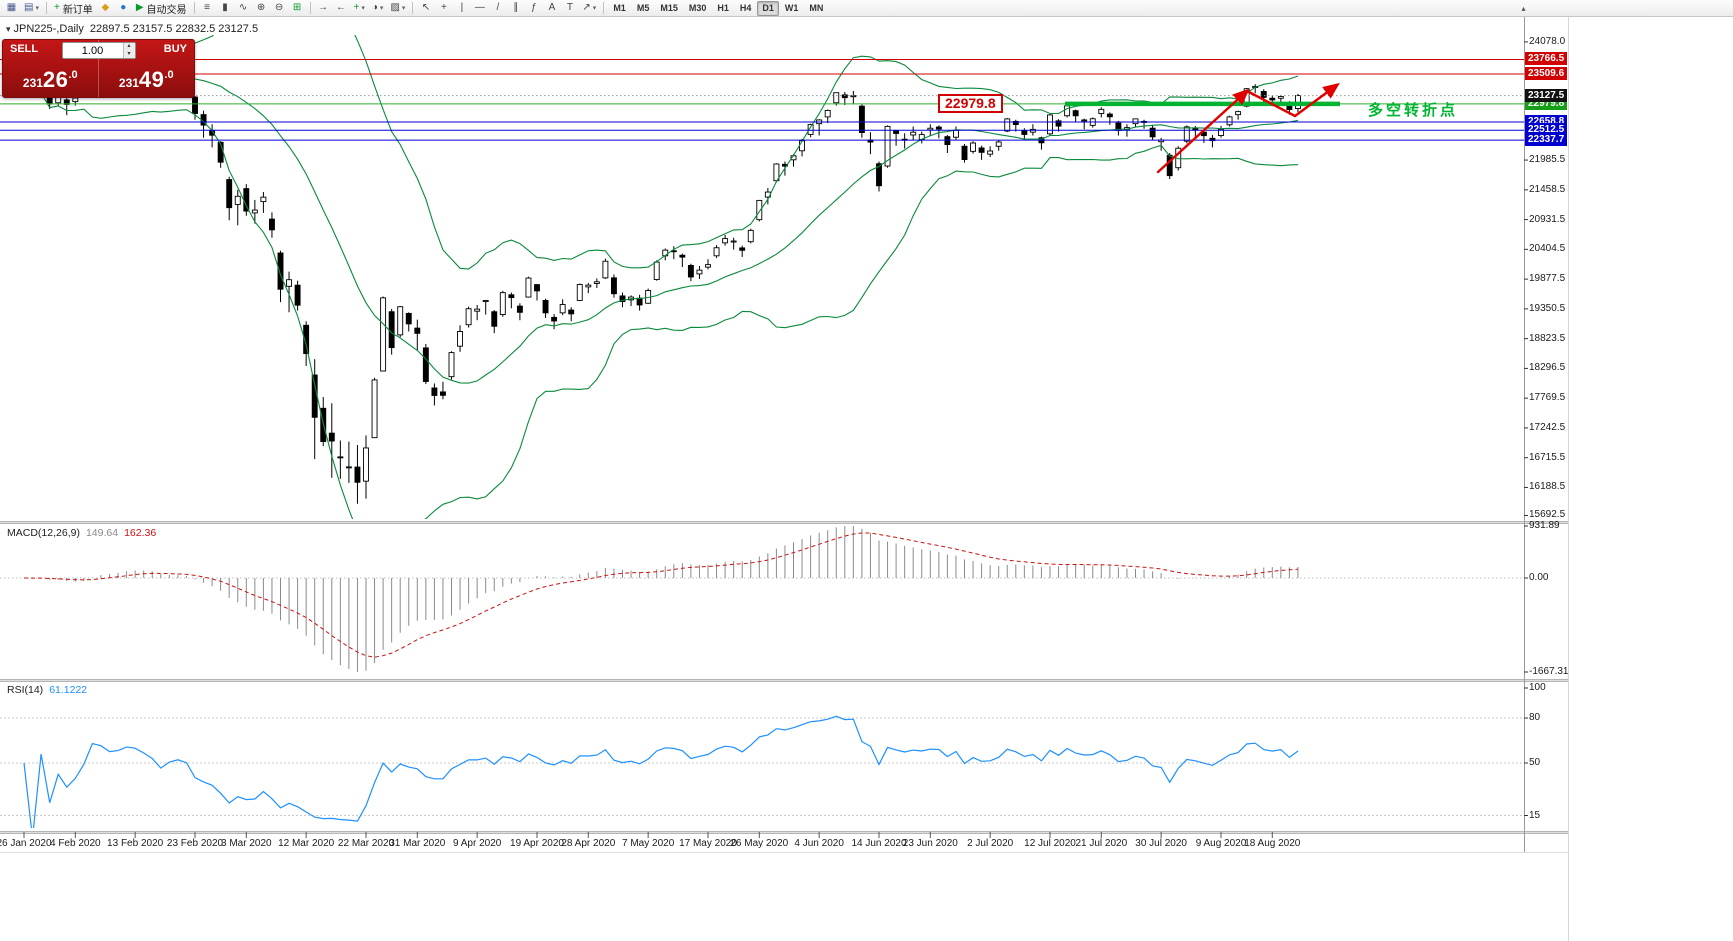 Image resolution: width=1733 pixels, height=941 pixels. What do you see at coordinates (129, 54) in the screenshot?
I see `volume-decrease-button: ▾` at bounding box center [129, 54].